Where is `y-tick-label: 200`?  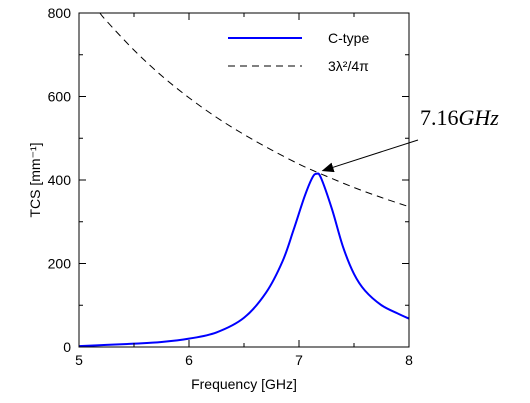
y-tick-label: 200 is located at coordinates (60, 264).